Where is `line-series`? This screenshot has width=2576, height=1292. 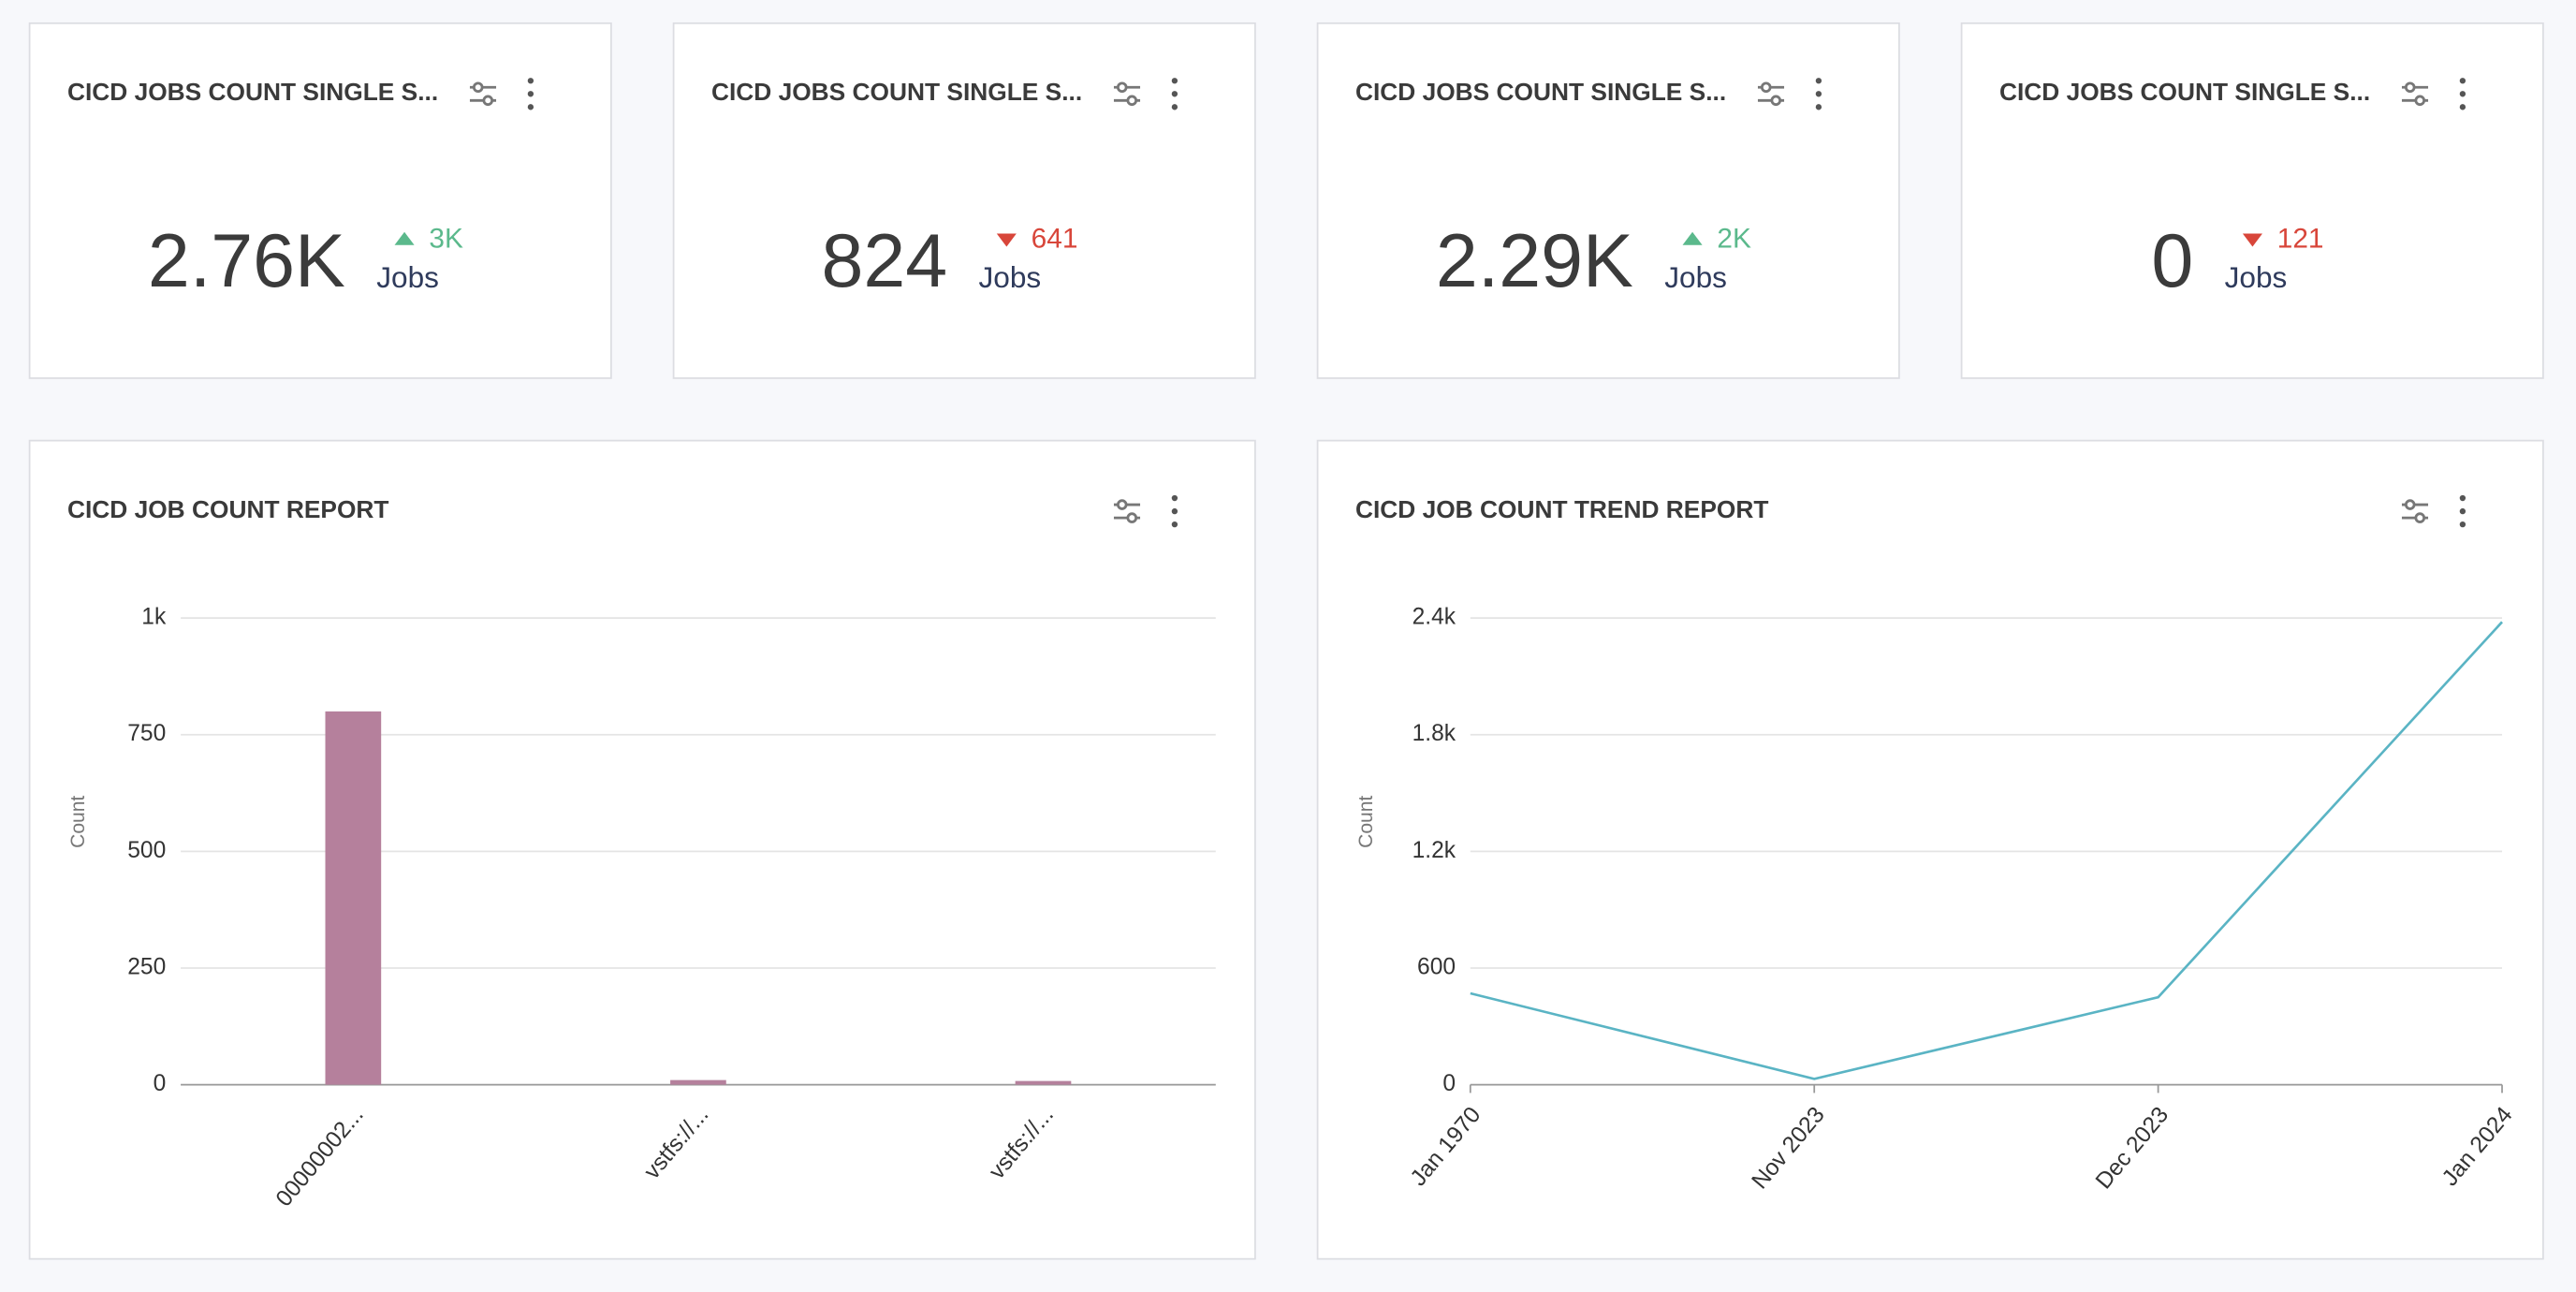 line-series is located at coordinates (1986, 850).